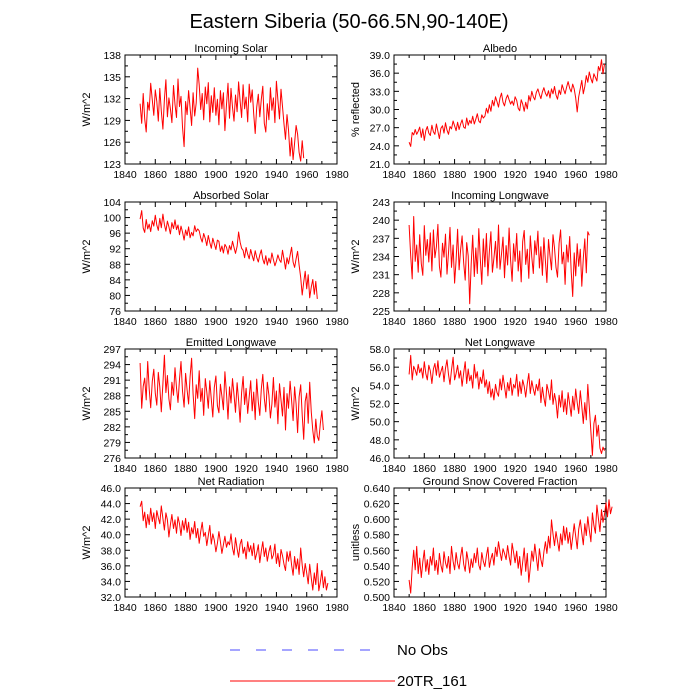  I want to click on y-tick-label: 291, so click(112, 381).